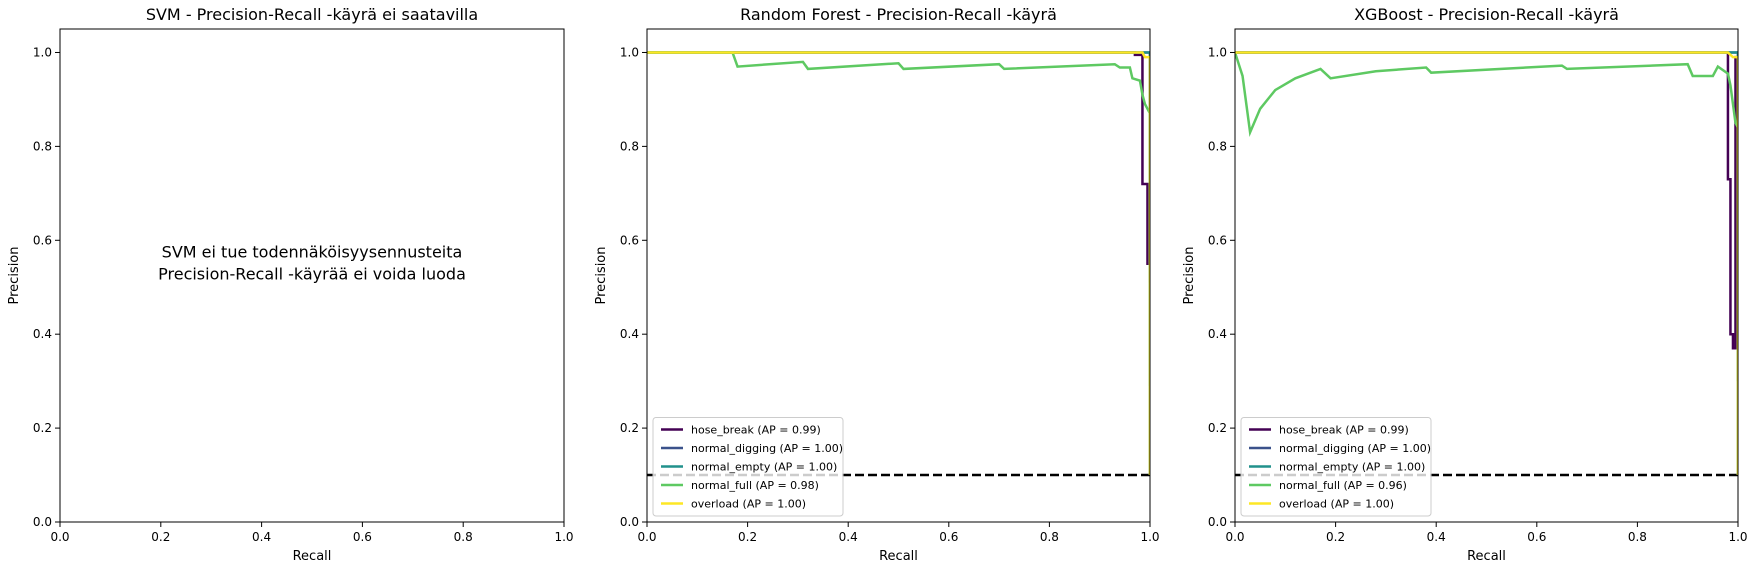  Describe the element at coordinates (1486, 14) in the screenshot. I see `chart-title: XGBoost - Precision-Recall -käyrä` at that location.